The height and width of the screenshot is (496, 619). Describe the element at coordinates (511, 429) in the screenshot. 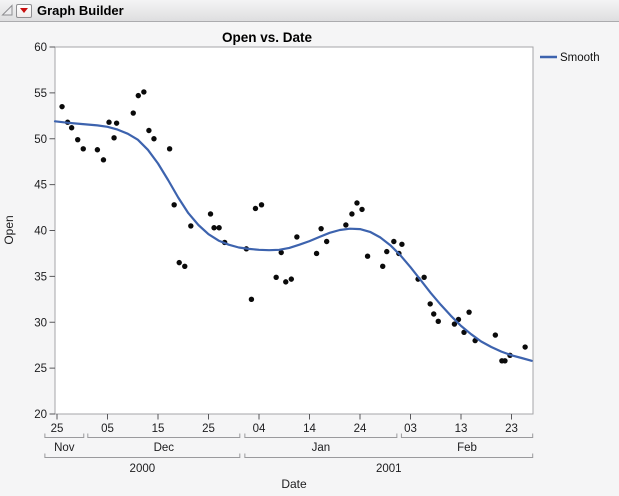

I see `x-tick-label: 23` at that location.